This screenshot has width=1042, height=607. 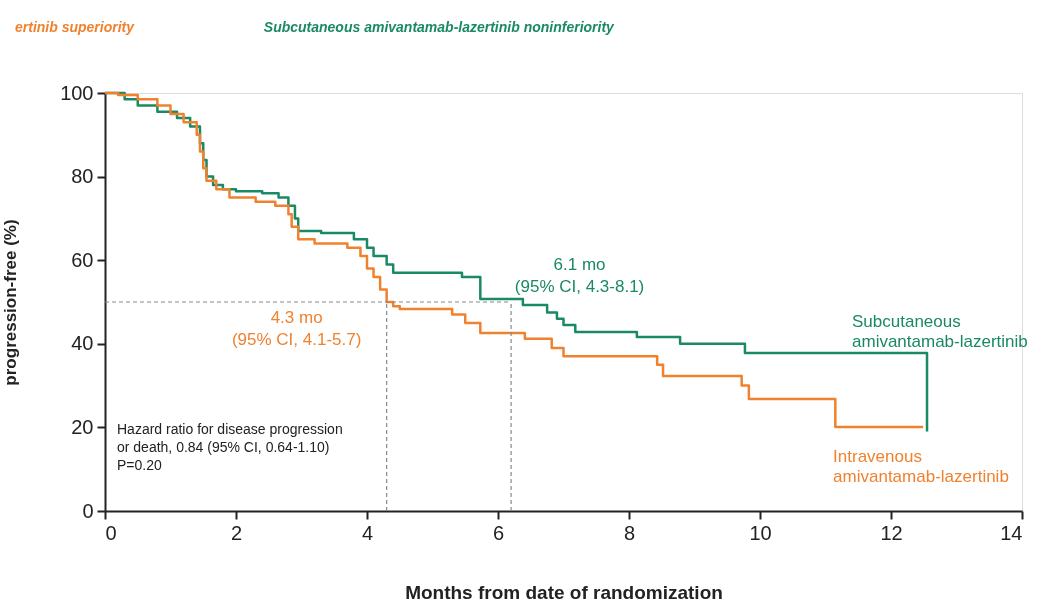 I want to click on x-tick-label: 2, so click(x=236, y=532).